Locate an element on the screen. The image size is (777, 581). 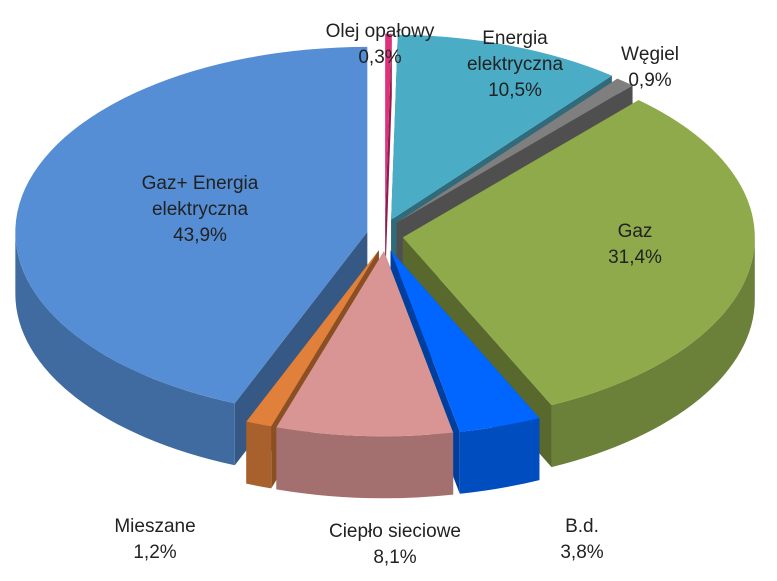
slice-label: Węgiel 0,9% is located at coordinates (650, 68).